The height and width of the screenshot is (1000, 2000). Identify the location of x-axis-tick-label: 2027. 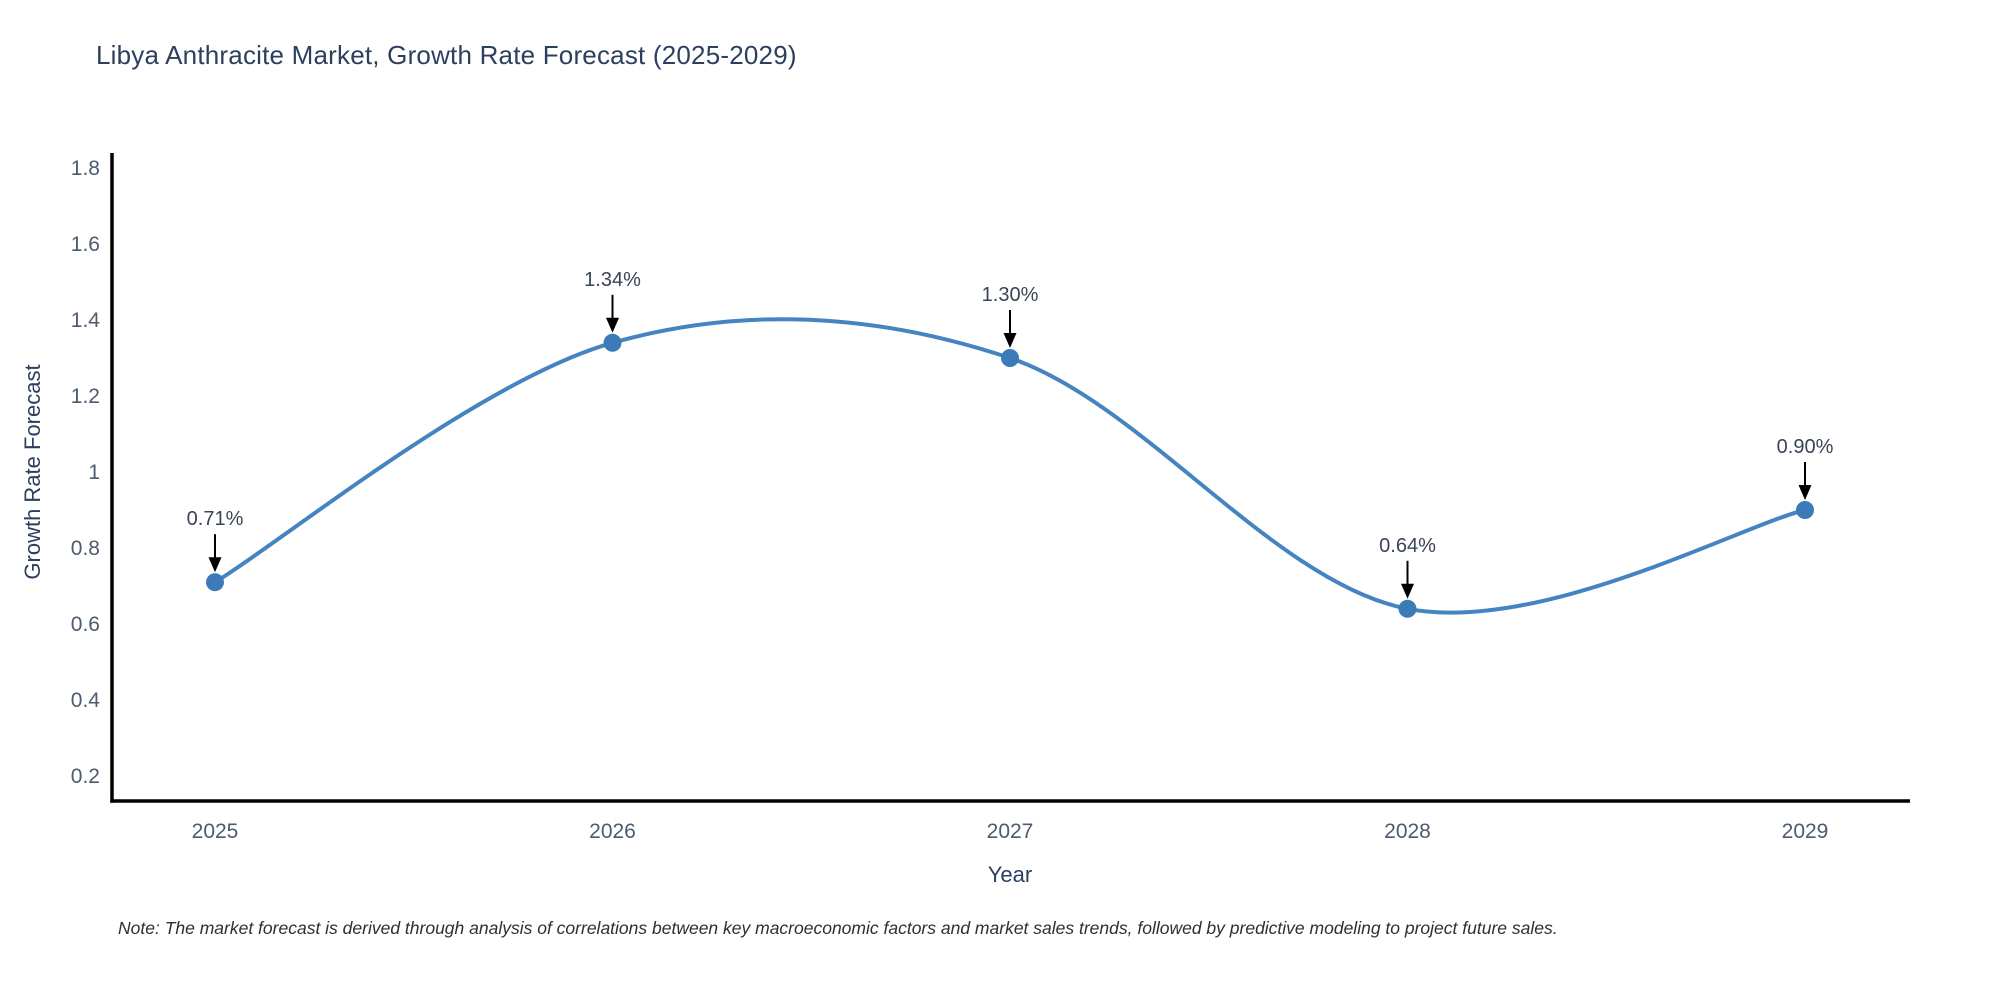
(1010, 831).